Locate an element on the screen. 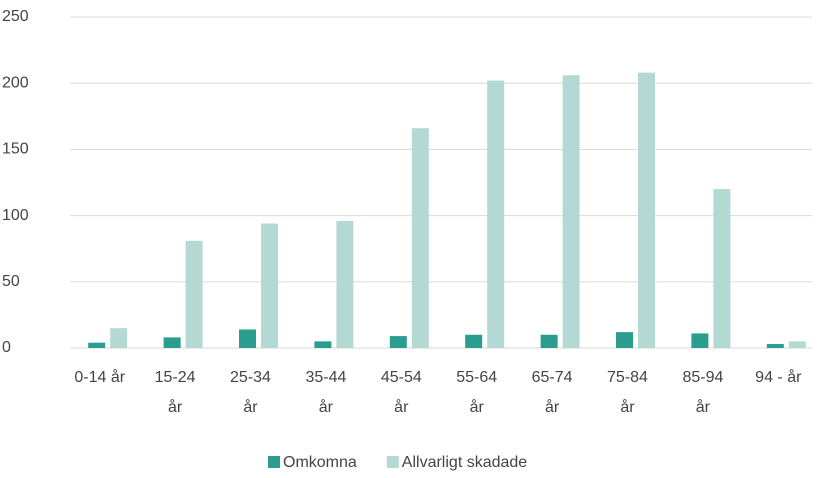 This screenshot has height=478, width=840. x-tick-label: 85-94 år is located at coordinates (702, 392).